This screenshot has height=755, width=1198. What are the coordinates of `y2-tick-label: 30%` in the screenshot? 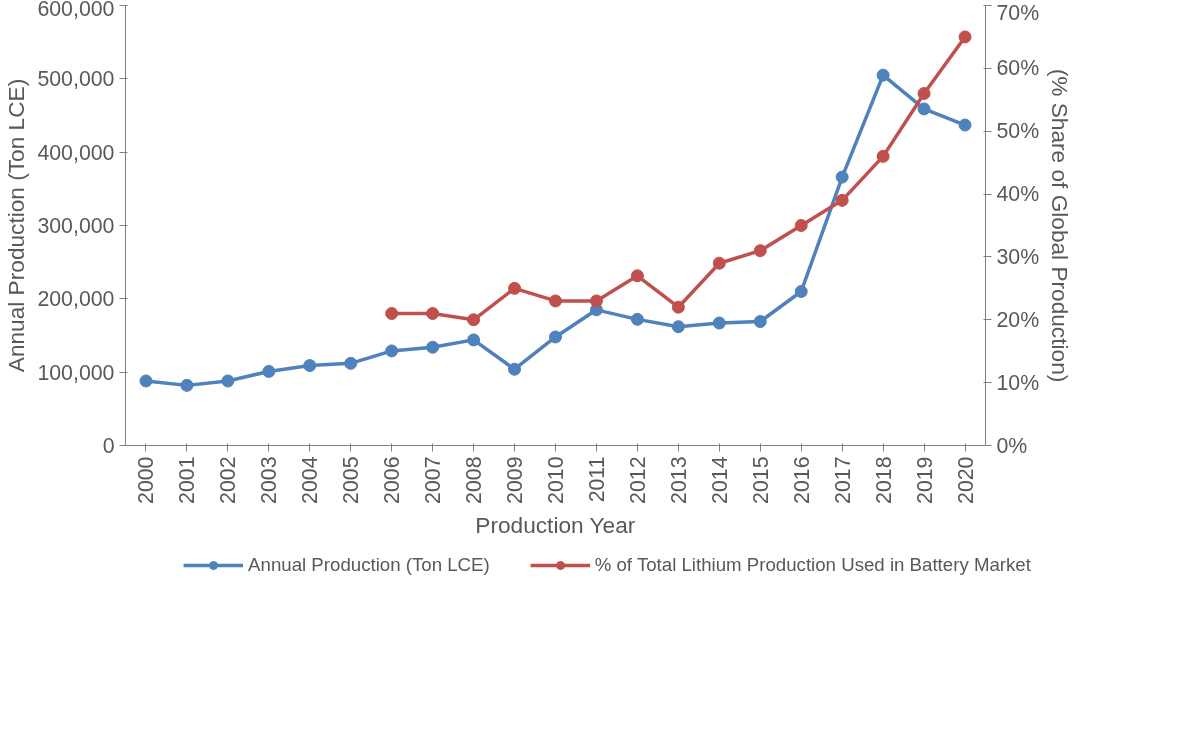 It's located at (1018, 256).